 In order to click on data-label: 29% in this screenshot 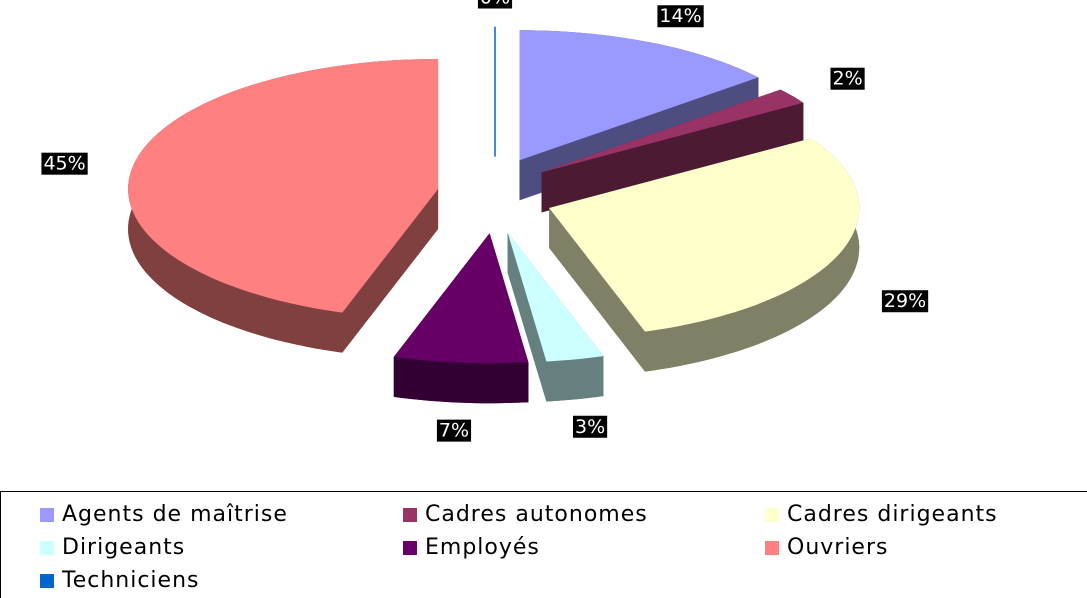, I will do `click(905, 301)`.